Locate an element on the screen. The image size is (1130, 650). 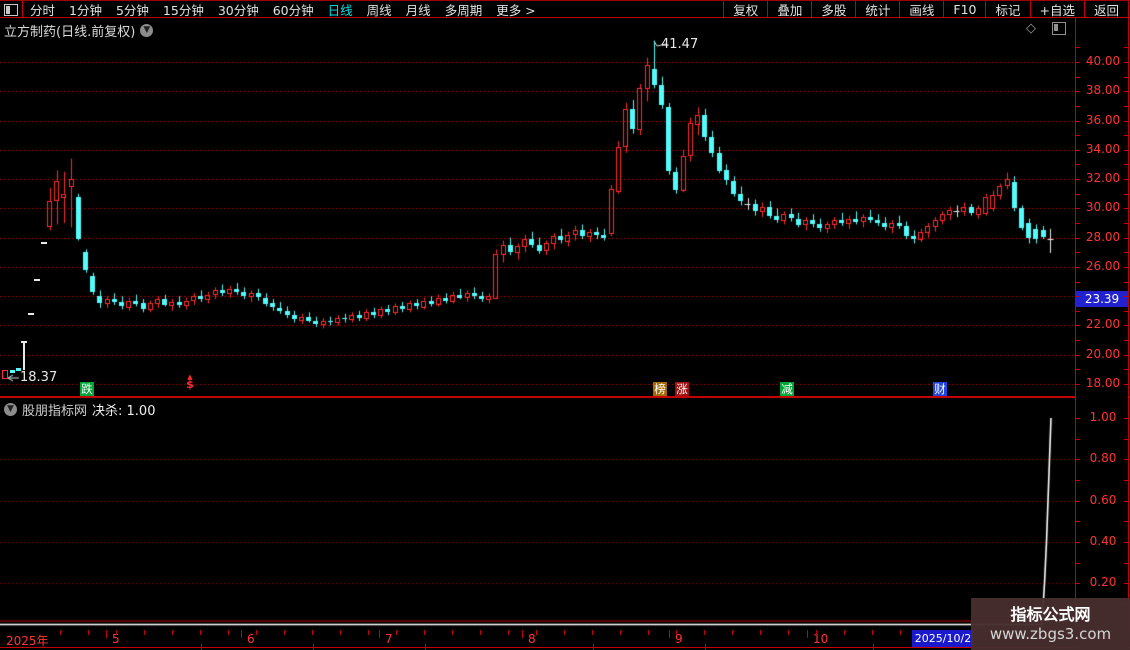
price-axis-label: 32.00 is located at coordinates (1103, 178).